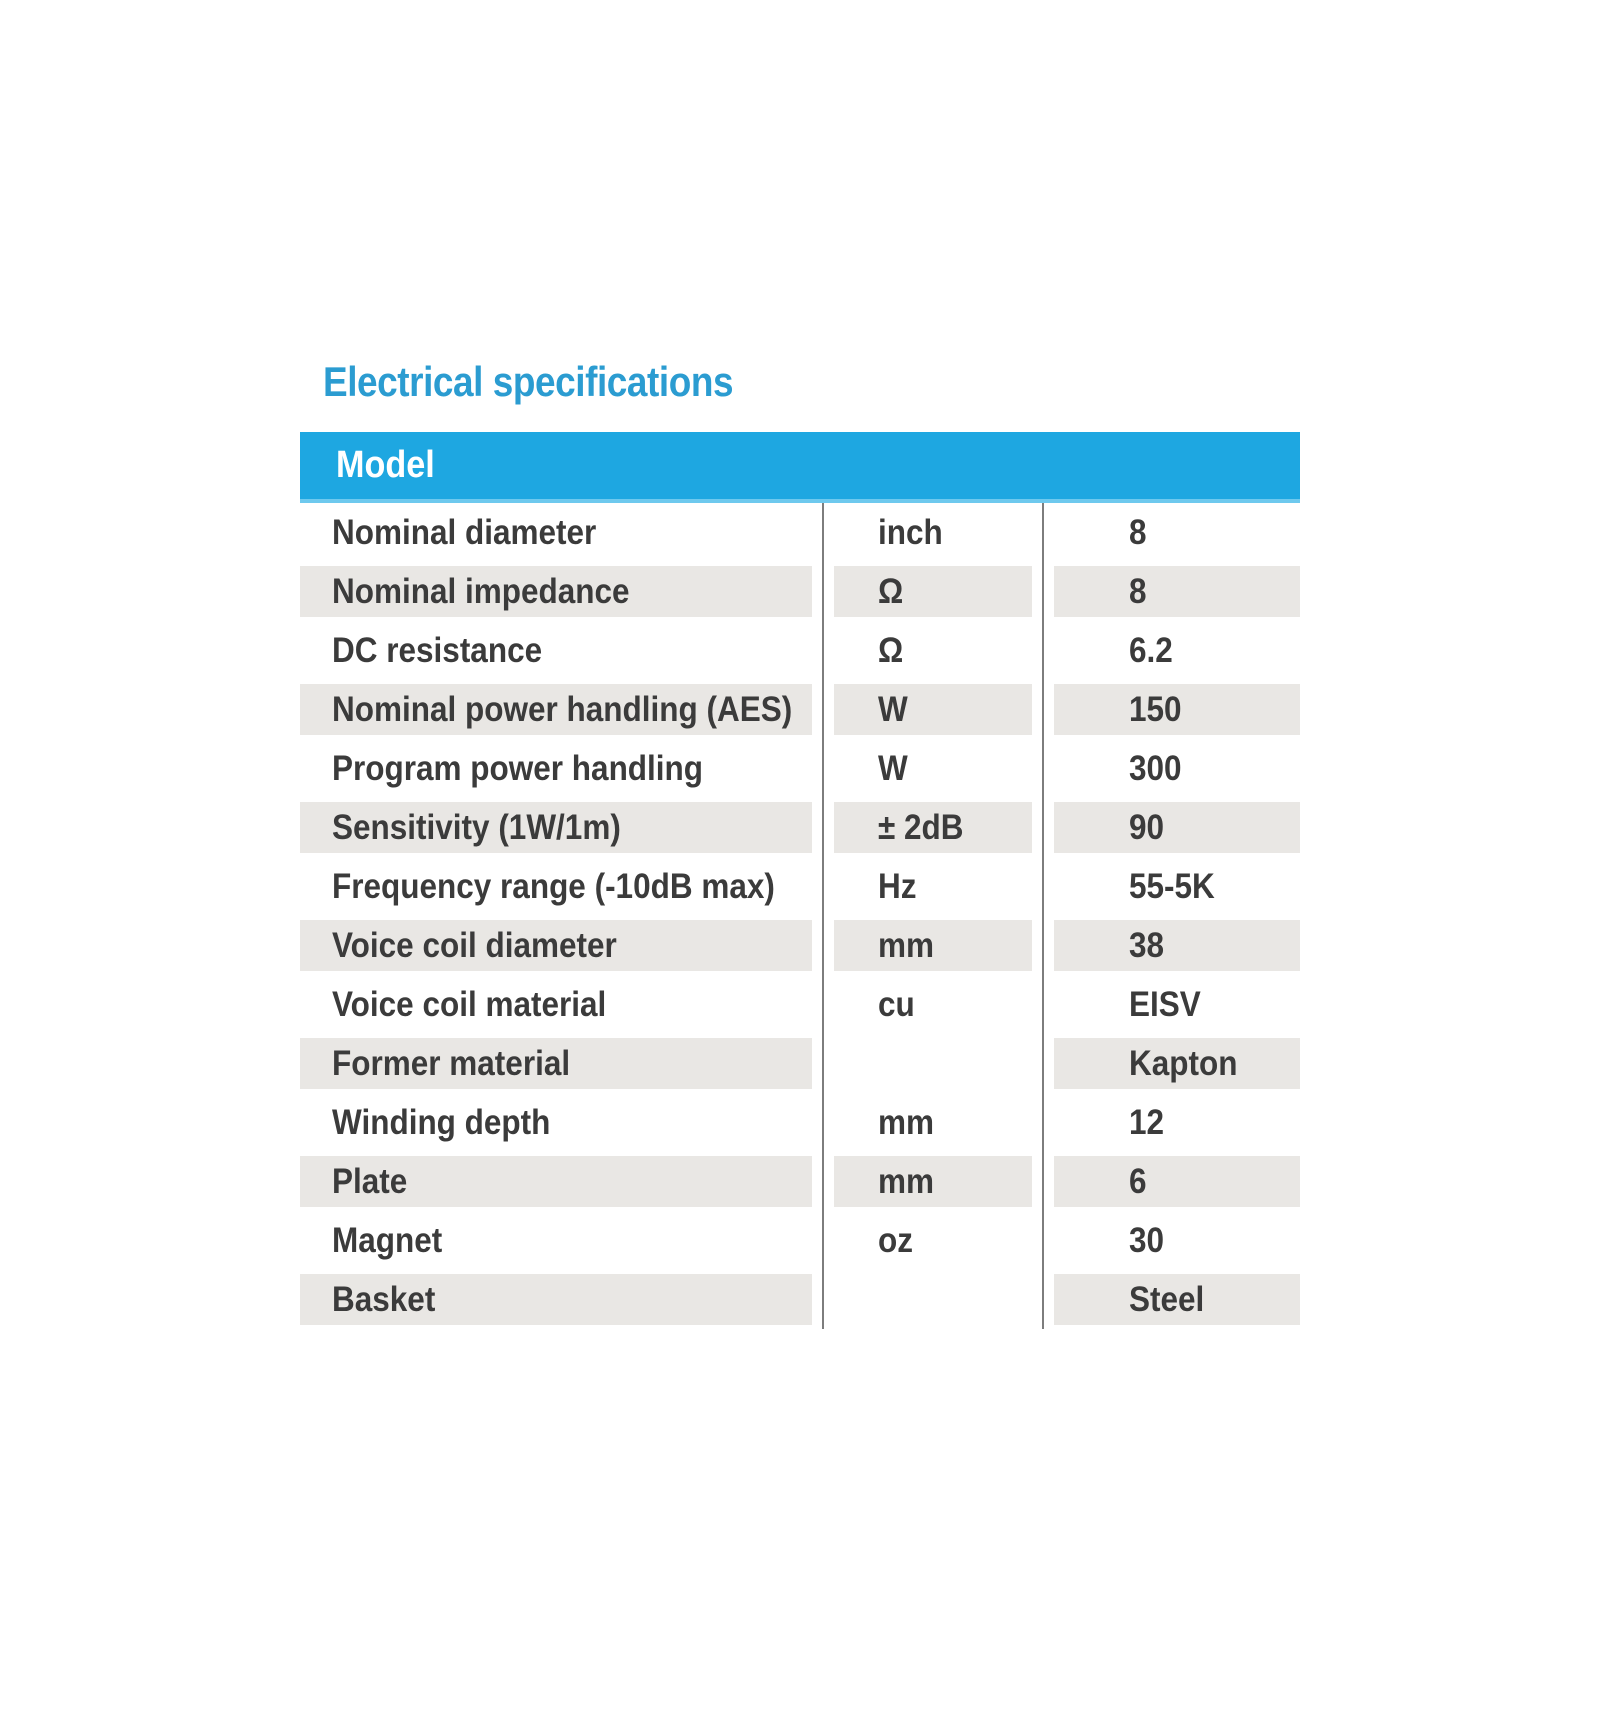 This screenshot has width=1600, height=1710. I want to click on table-row: Winding depth mm 12, so click(800, 1122).